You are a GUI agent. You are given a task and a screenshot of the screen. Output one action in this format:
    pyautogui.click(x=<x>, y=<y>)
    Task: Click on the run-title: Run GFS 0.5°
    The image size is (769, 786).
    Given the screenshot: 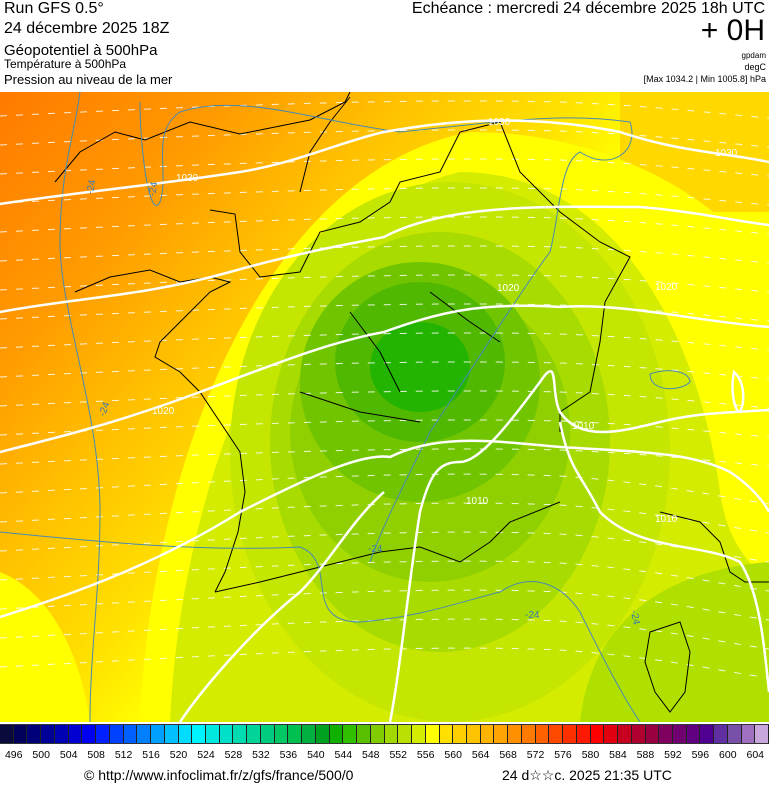 What is the action you would take?
    pyautogui.click(x=54, y=8)
    